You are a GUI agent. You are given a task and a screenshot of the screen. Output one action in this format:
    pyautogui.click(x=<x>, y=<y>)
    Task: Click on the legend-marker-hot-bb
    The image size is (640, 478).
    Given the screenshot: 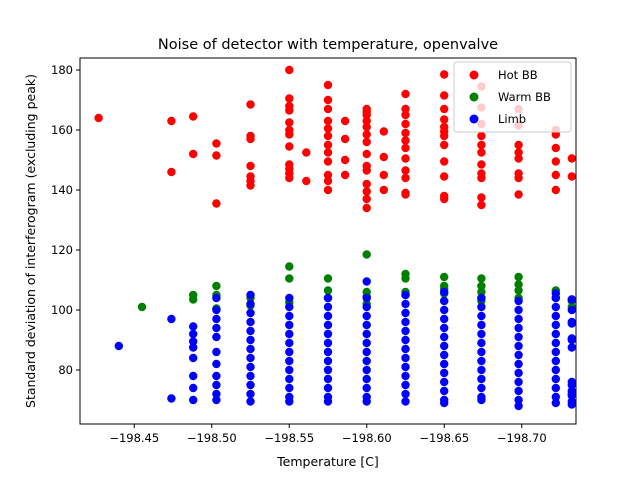 What is the action you would take?
    pyautogui.click(x=474, y=75)
    